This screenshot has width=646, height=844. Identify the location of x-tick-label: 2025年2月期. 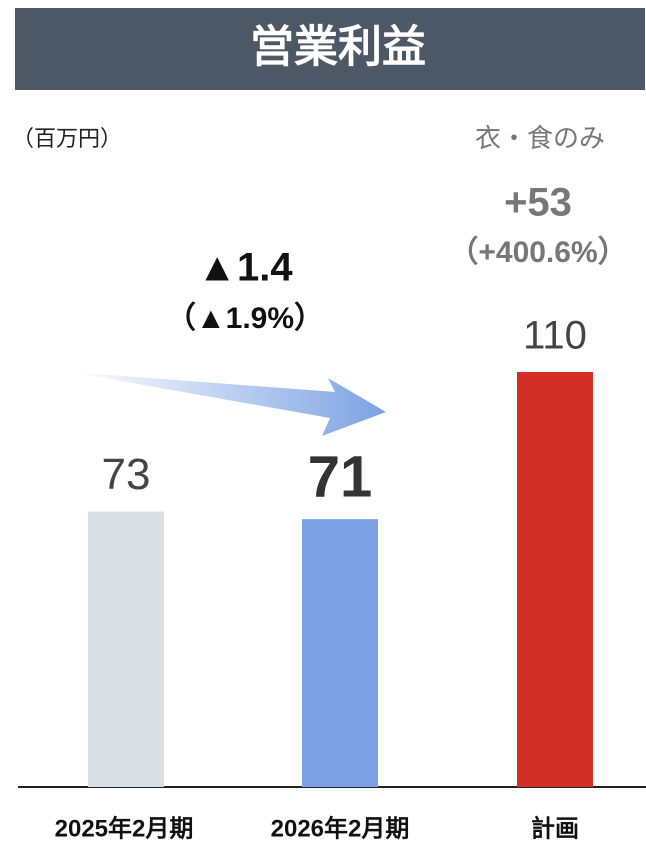
(124, 828).